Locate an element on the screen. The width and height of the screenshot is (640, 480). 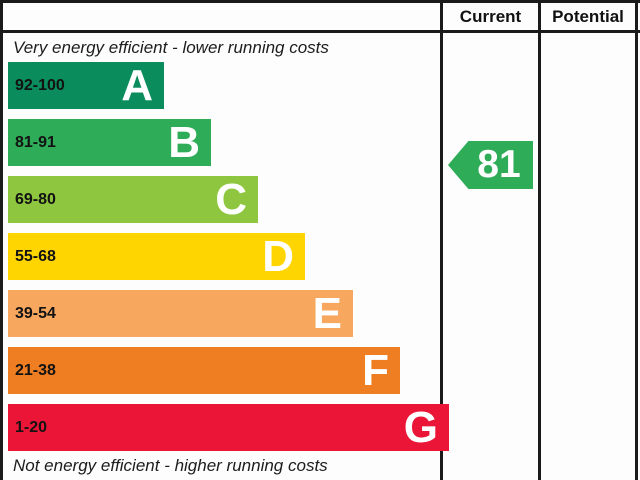
column-header-current: Current is located at coordinates (490, 16).